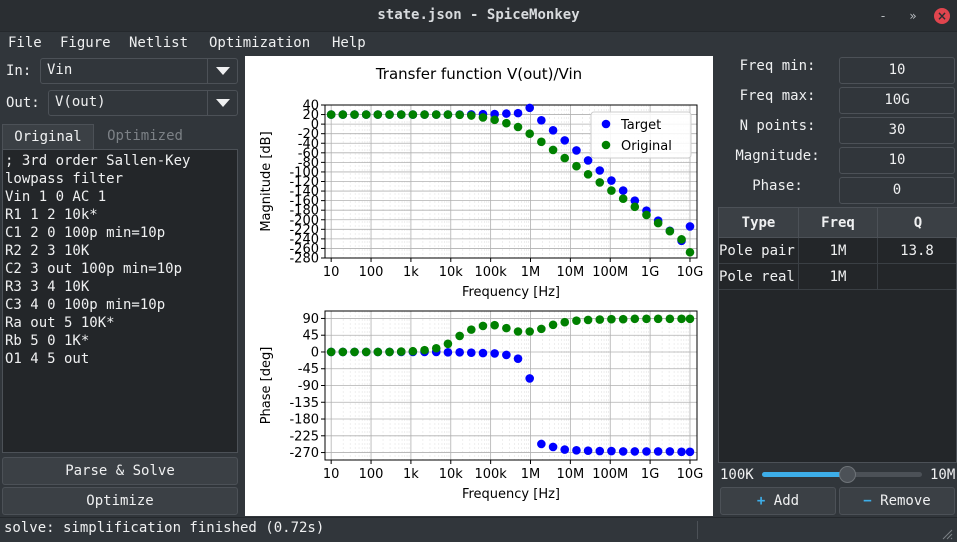  Describe the element at coordinates (917, 277) in the screenshot. I see `cell-q` at that location.